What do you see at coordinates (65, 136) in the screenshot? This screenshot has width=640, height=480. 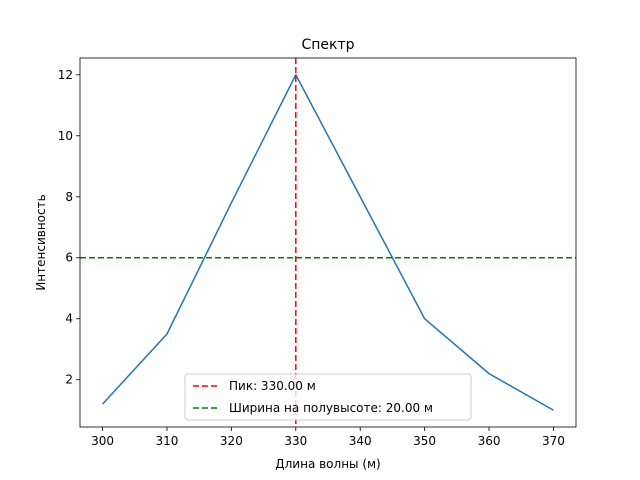 I see `y-tick-label: 10` at bounding box center [65, 136].